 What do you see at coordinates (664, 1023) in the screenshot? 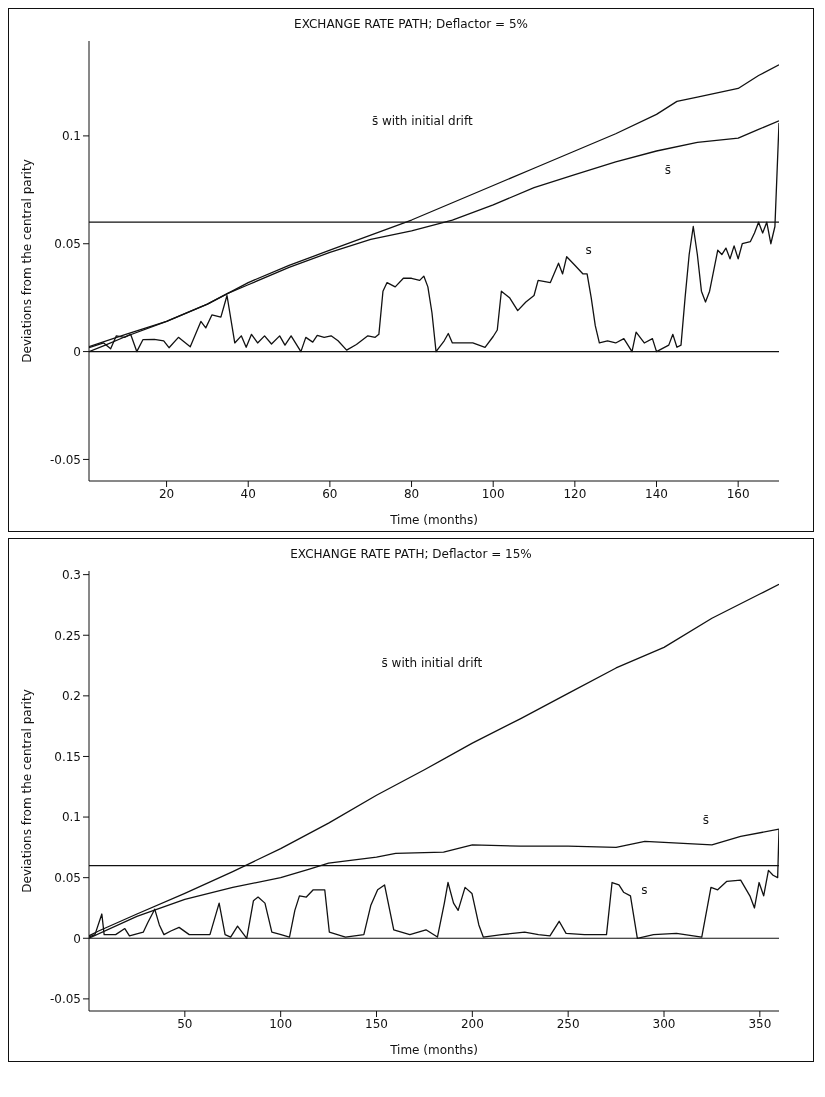
I see `x-tick-label: 300` at bounding box center [664, 1023].